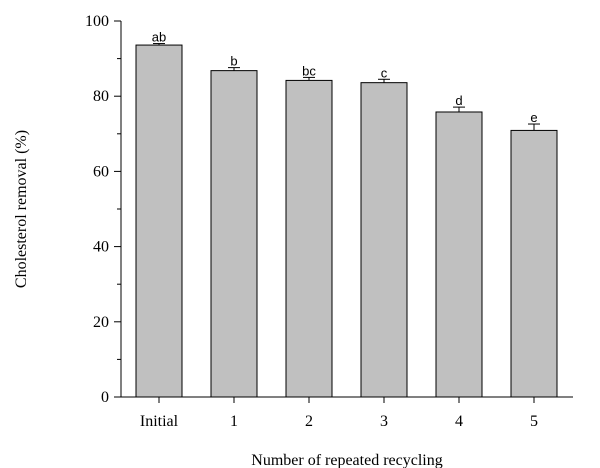 The height and width of the screenshot is (468, 600). What do you see at coordinates (347, 413) in the screenshot?
I see `x-axis: Initial 1 2 3 4 5` at bounding box center [347, 413].